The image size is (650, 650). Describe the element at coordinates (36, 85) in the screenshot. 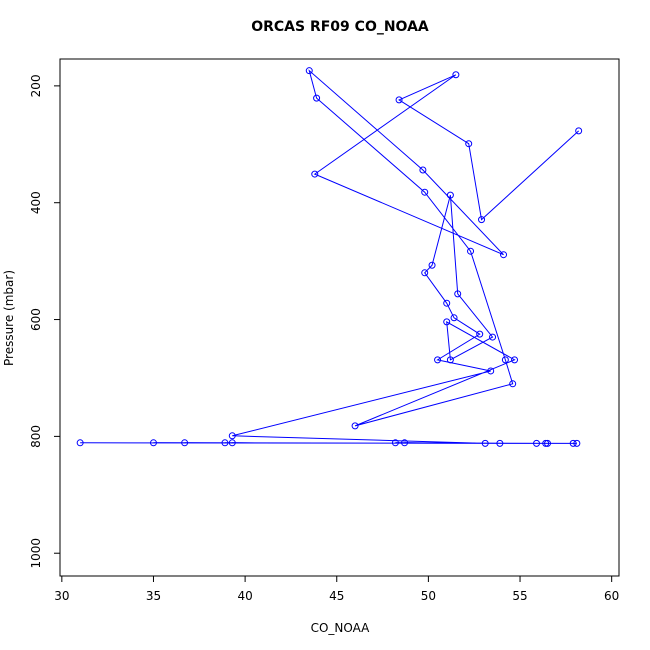

I see `y-tick-label: 200` at that location.